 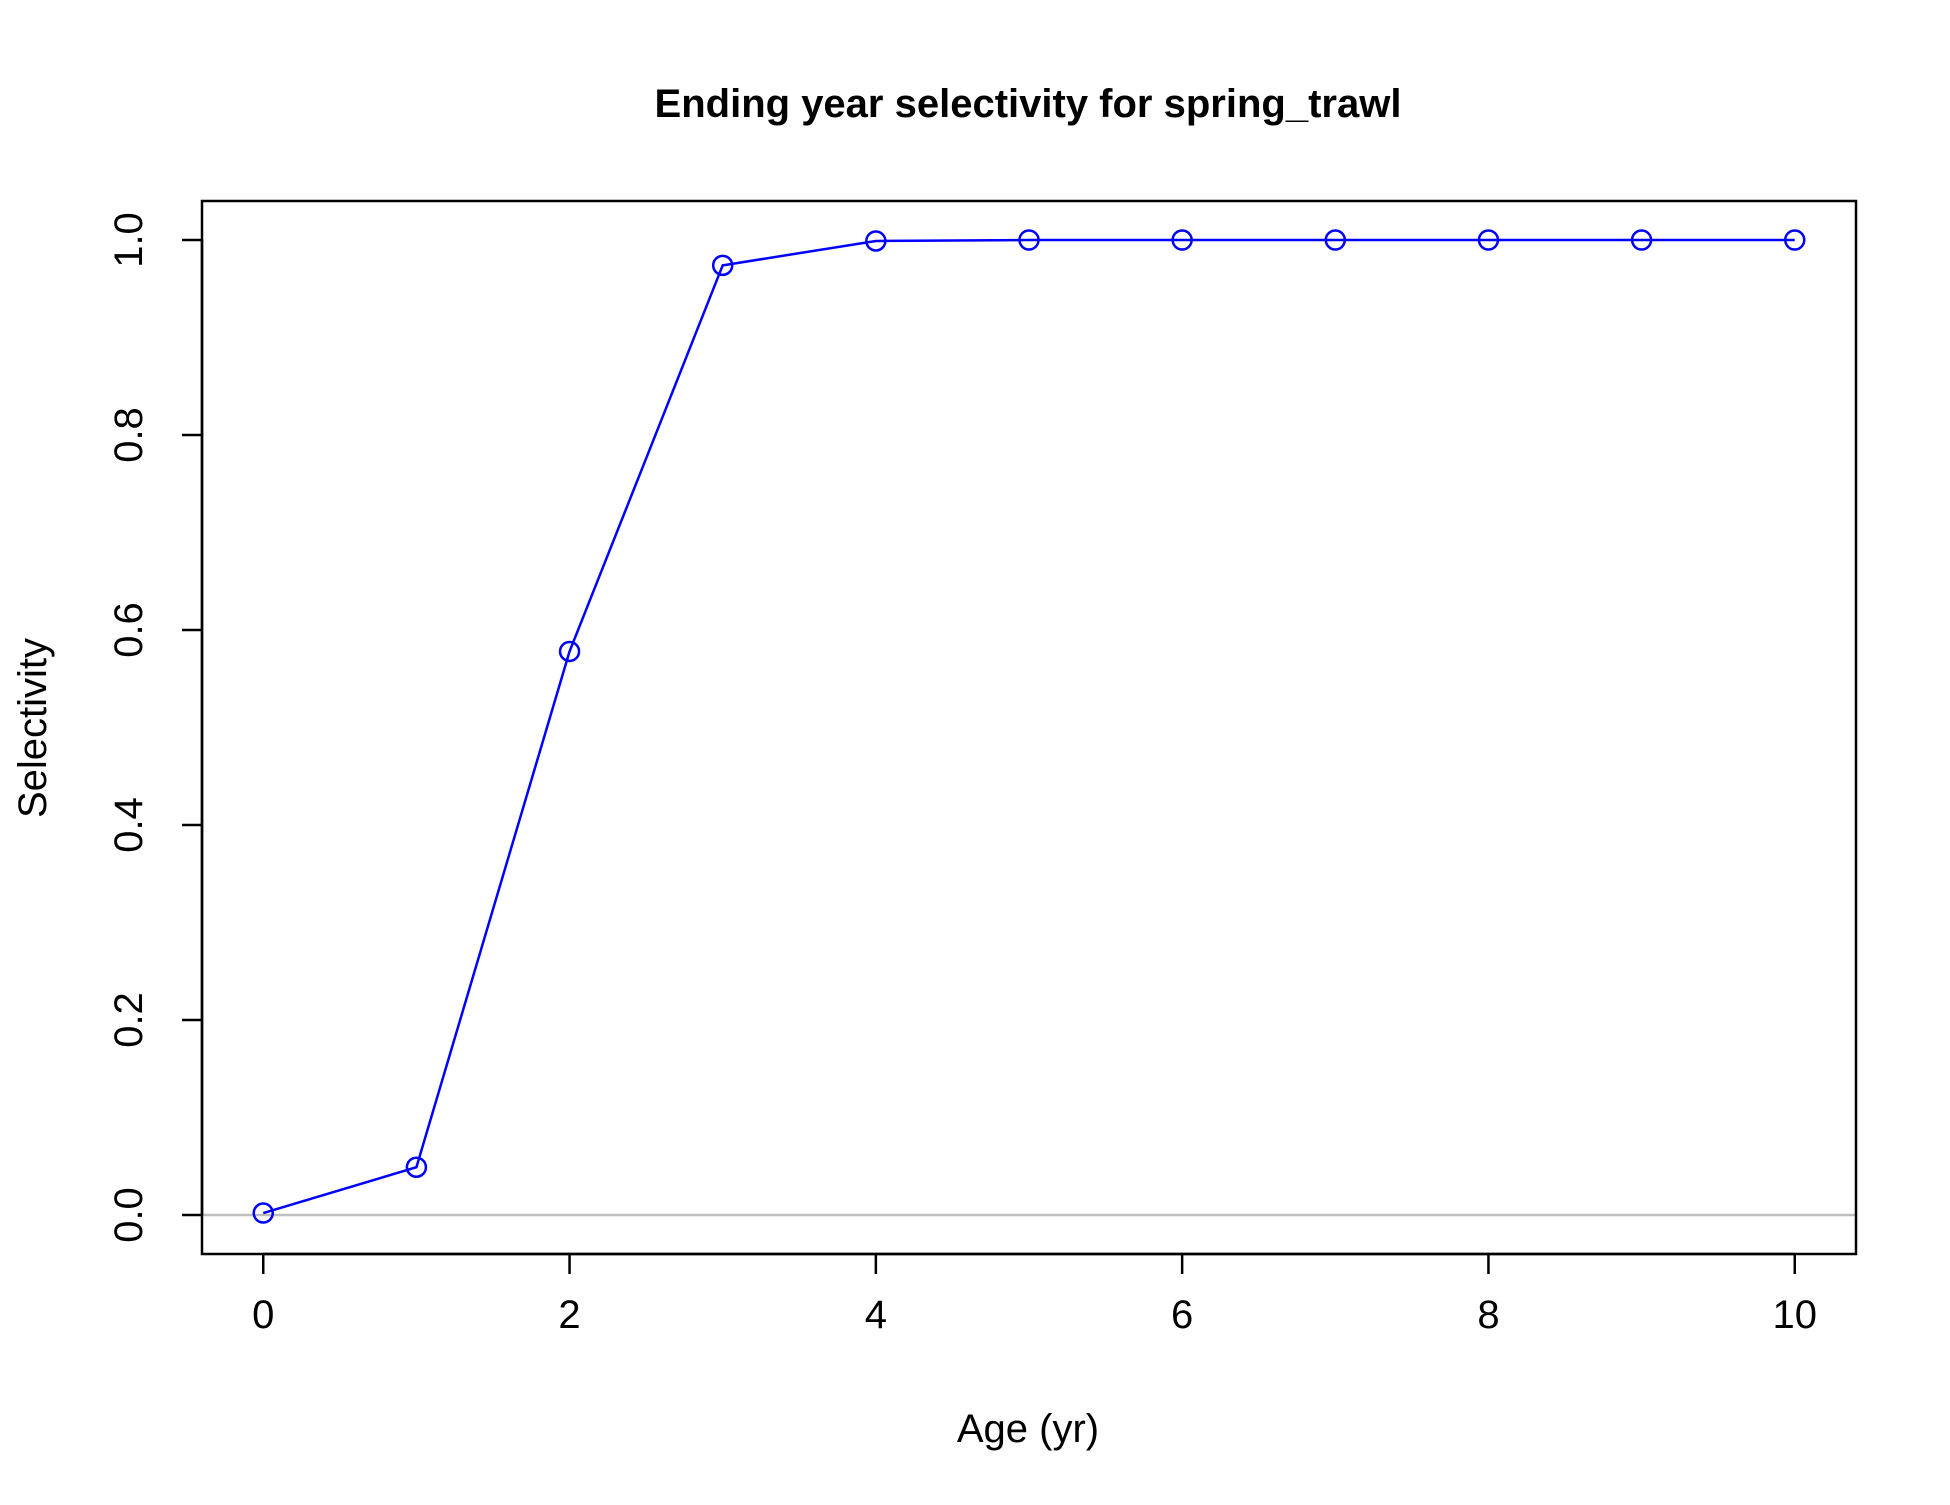 I want to click on y-tick-label: 0.0, so click(x=129, y=1215).